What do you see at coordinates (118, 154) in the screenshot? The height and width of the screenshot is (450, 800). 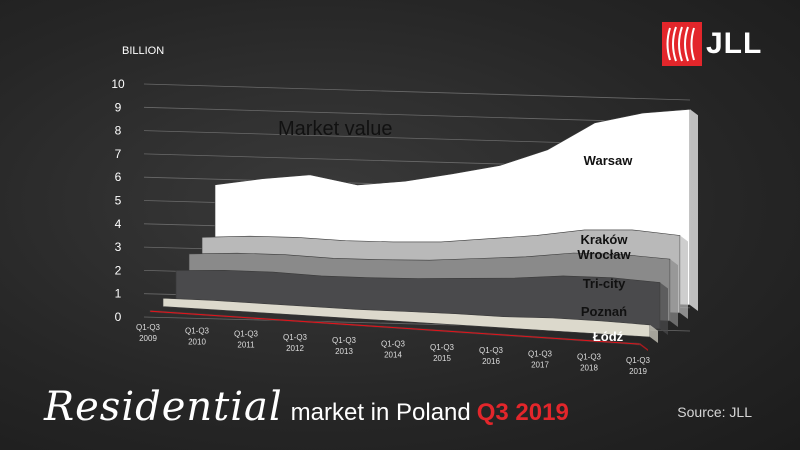 I see `y-tick-label: 7` at bounding box center [118, 154].